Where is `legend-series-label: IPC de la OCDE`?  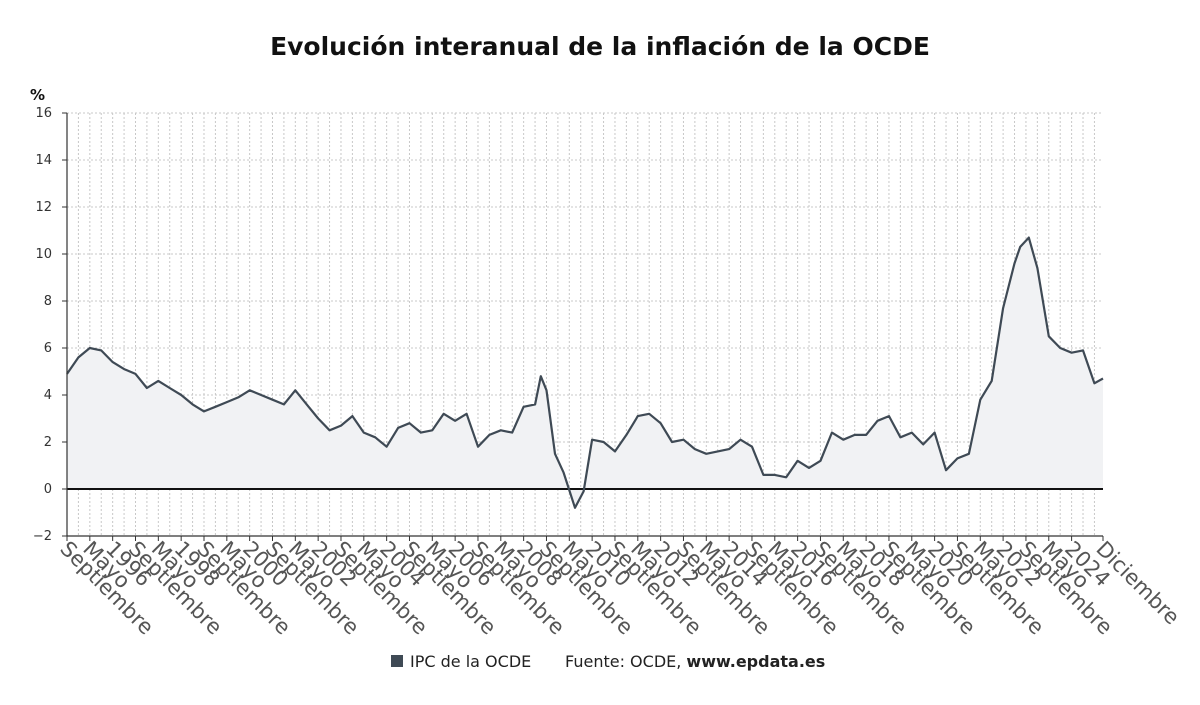 legend-series-label: IPC de la OCDE is located at coordinates (470, 661).